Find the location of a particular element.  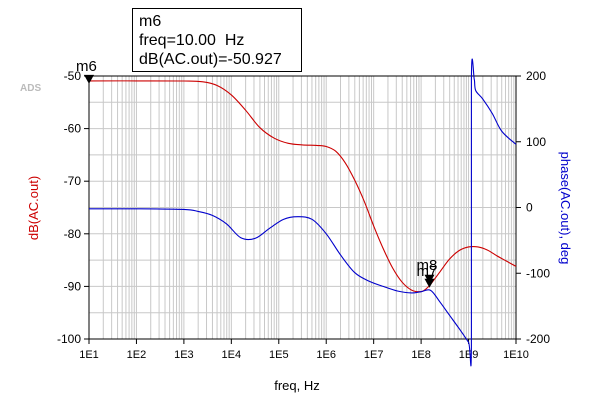

marker-readout-freq: freq=10.00 Hz is located at coordinates (192, 40).